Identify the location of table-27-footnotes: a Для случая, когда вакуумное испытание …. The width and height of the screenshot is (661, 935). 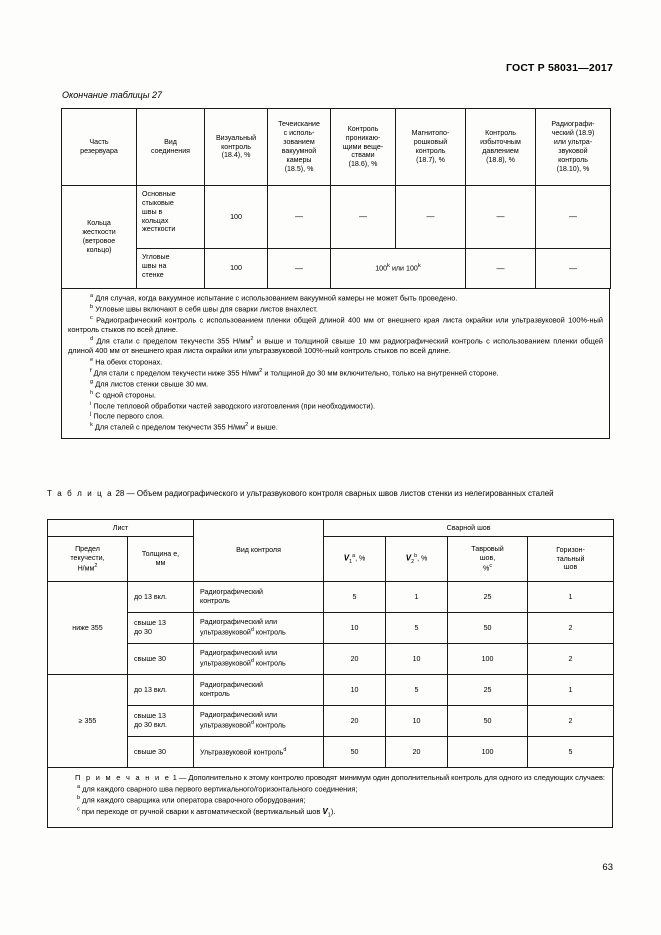
(335, 364).